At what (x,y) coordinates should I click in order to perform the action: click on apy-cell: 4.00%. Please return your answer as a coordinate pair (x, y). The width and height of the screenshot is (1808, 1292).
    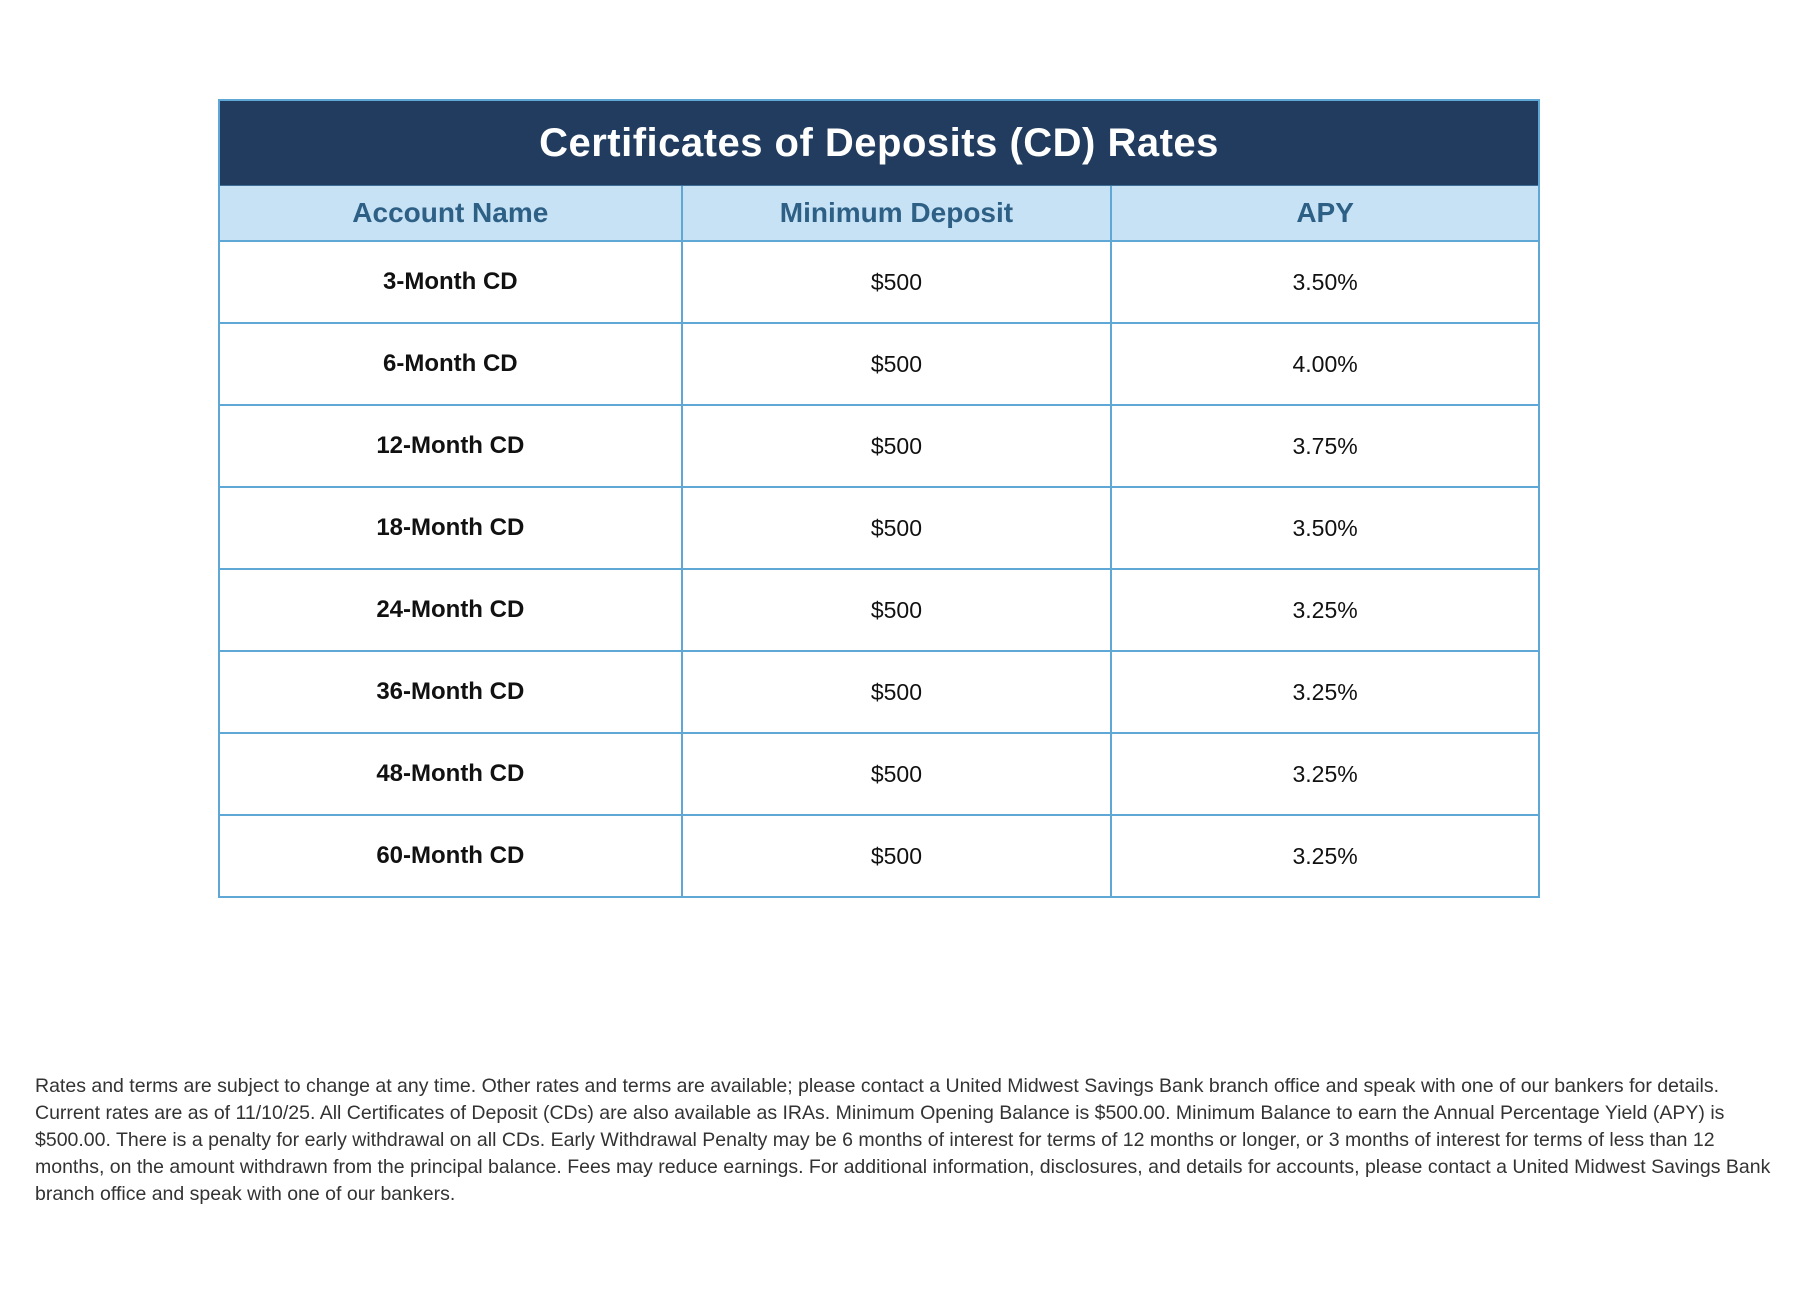
    Looking at the image, I should click on (1325, 363).